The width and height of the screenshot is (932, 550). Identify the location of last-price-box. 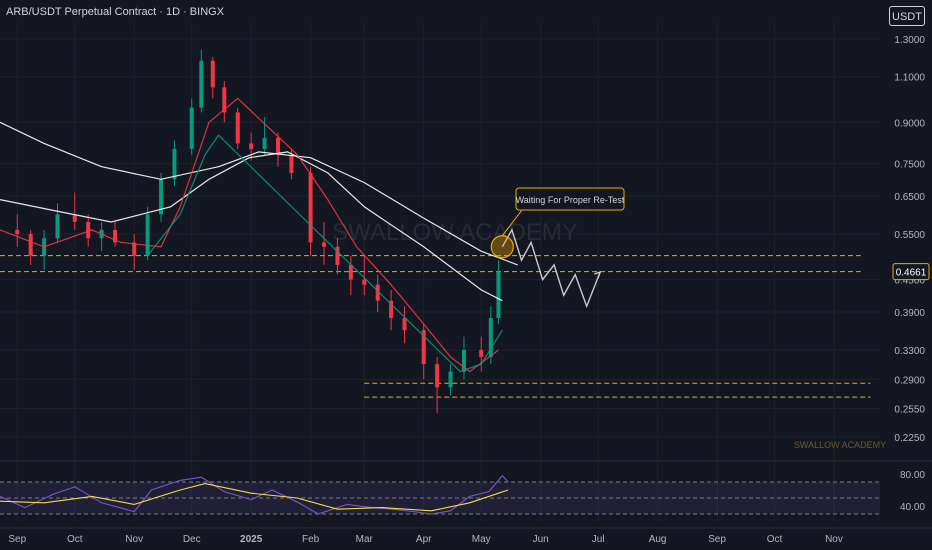
(911, 272).